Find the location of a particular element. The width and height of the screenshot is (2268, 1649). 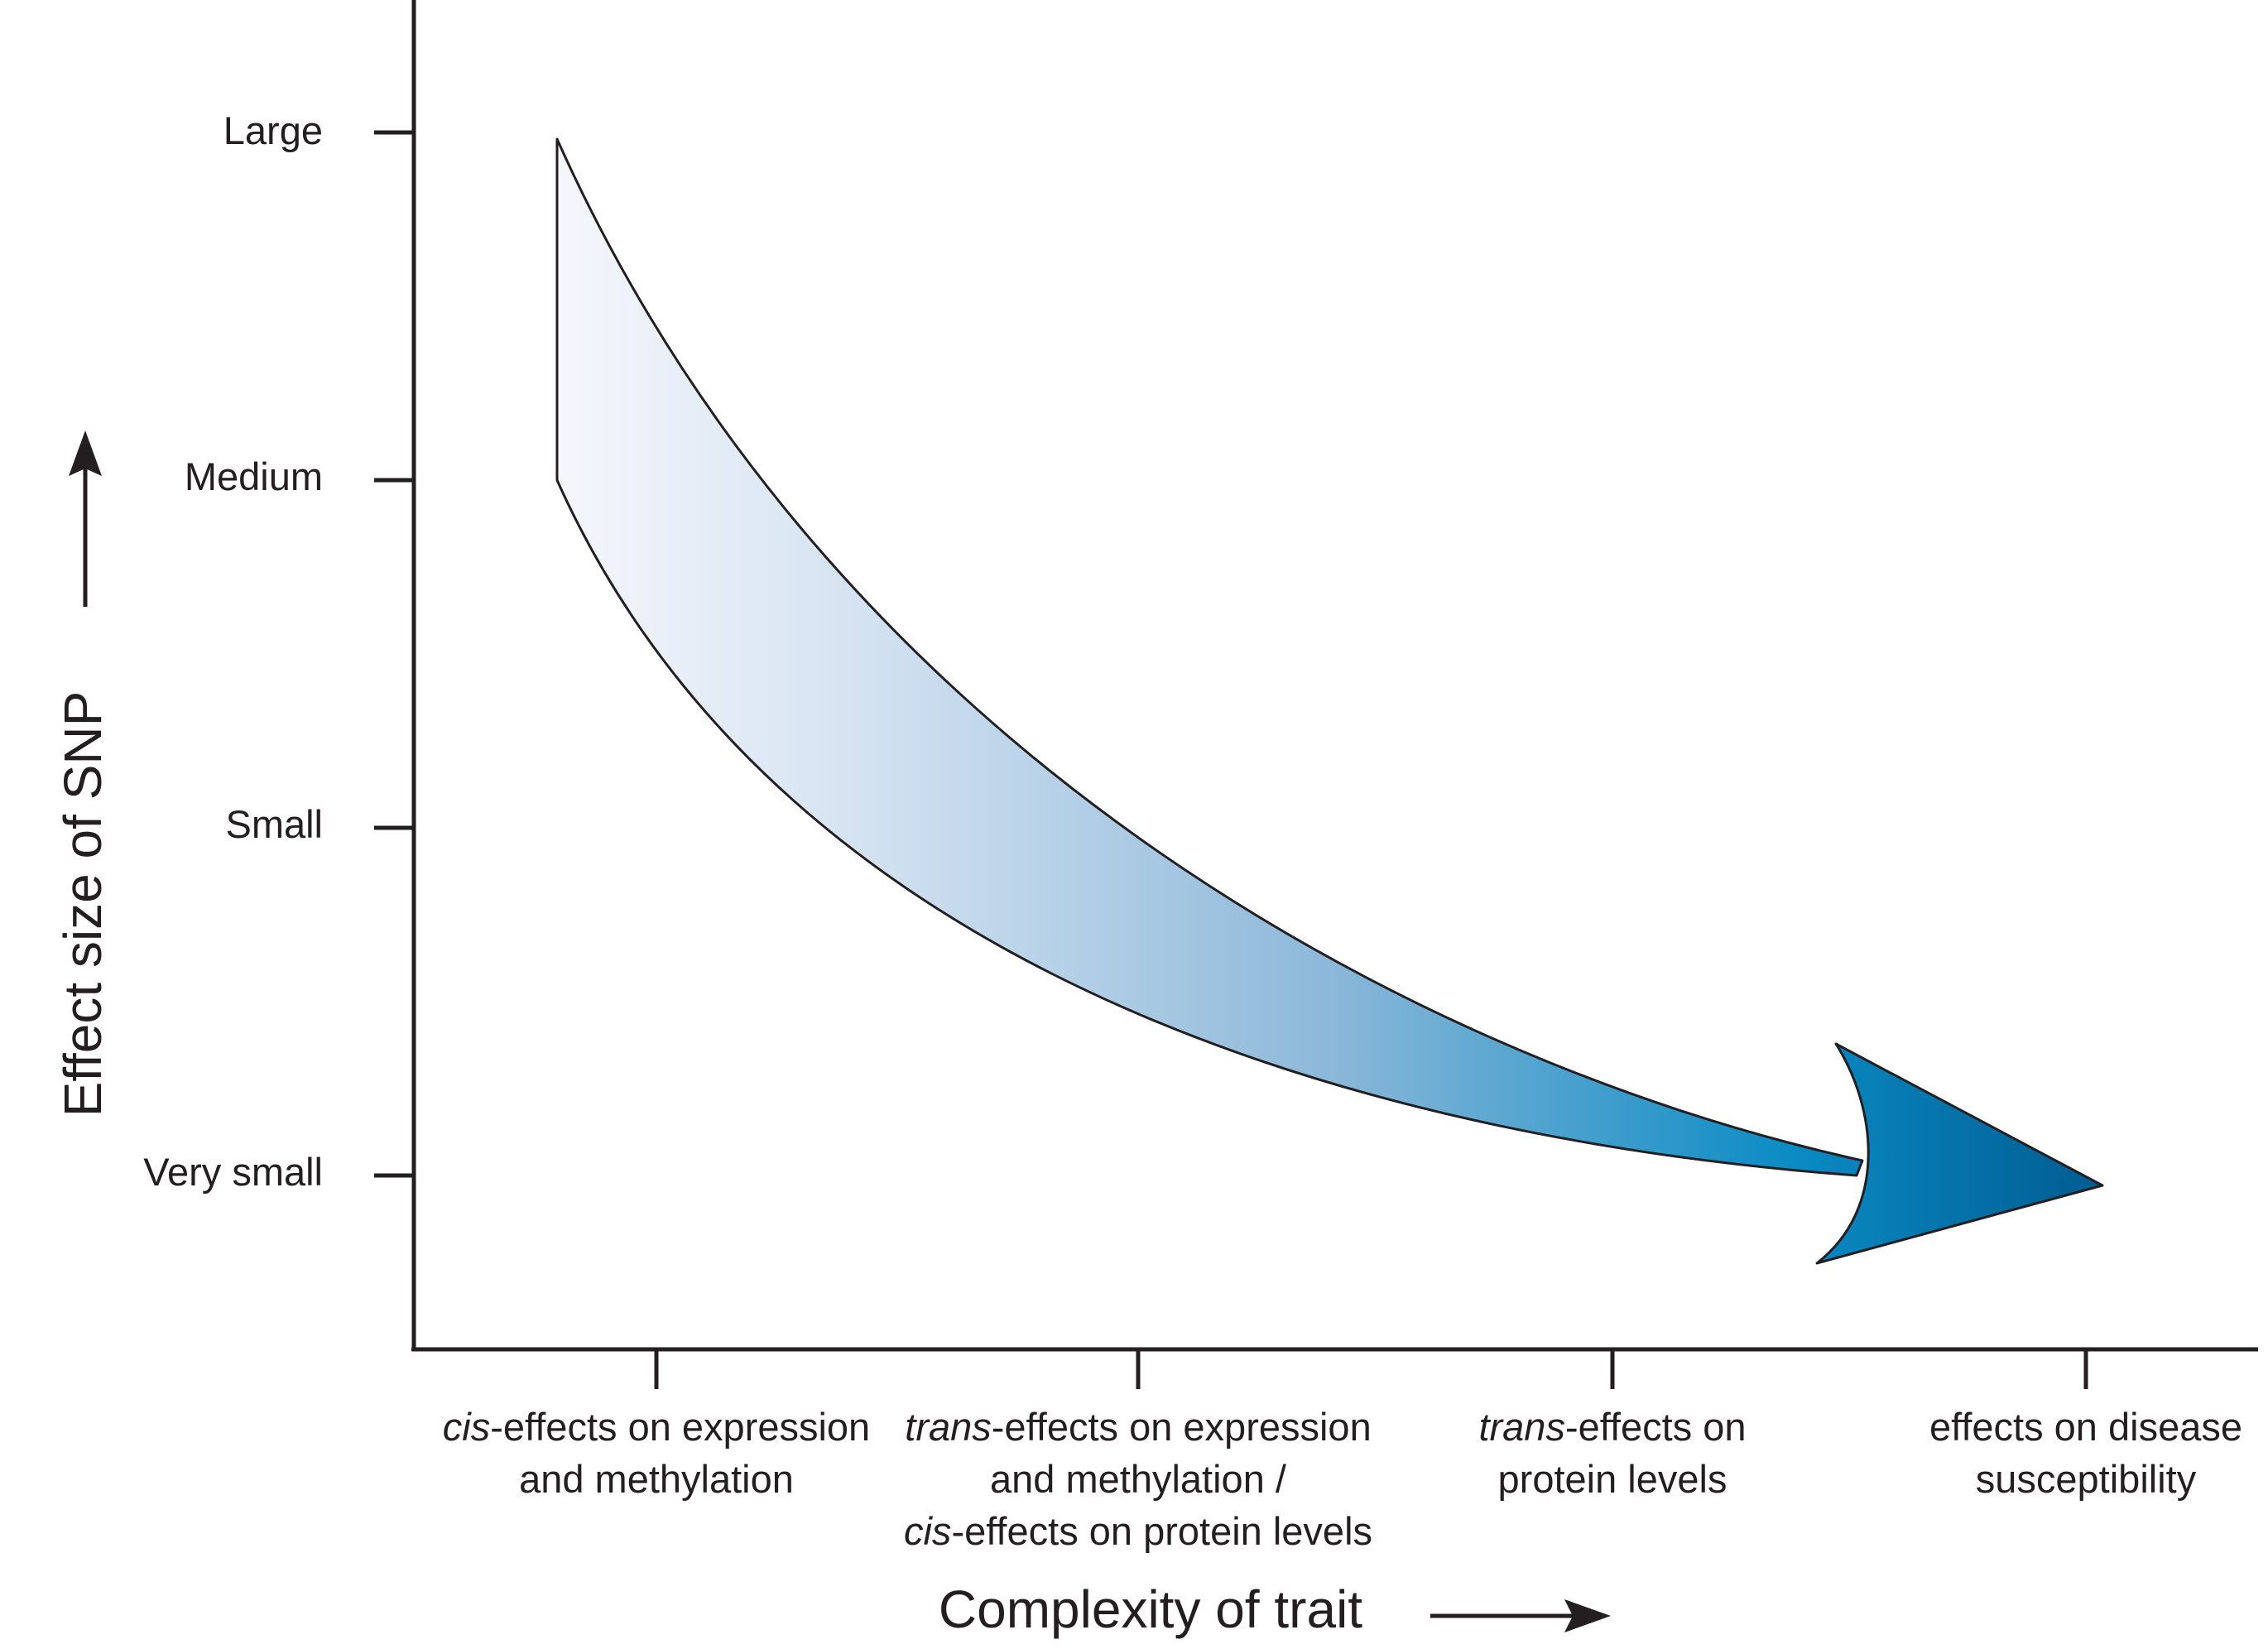

x-tick-label-line: cis-effects on expression is located at coordinates (656, 1427).